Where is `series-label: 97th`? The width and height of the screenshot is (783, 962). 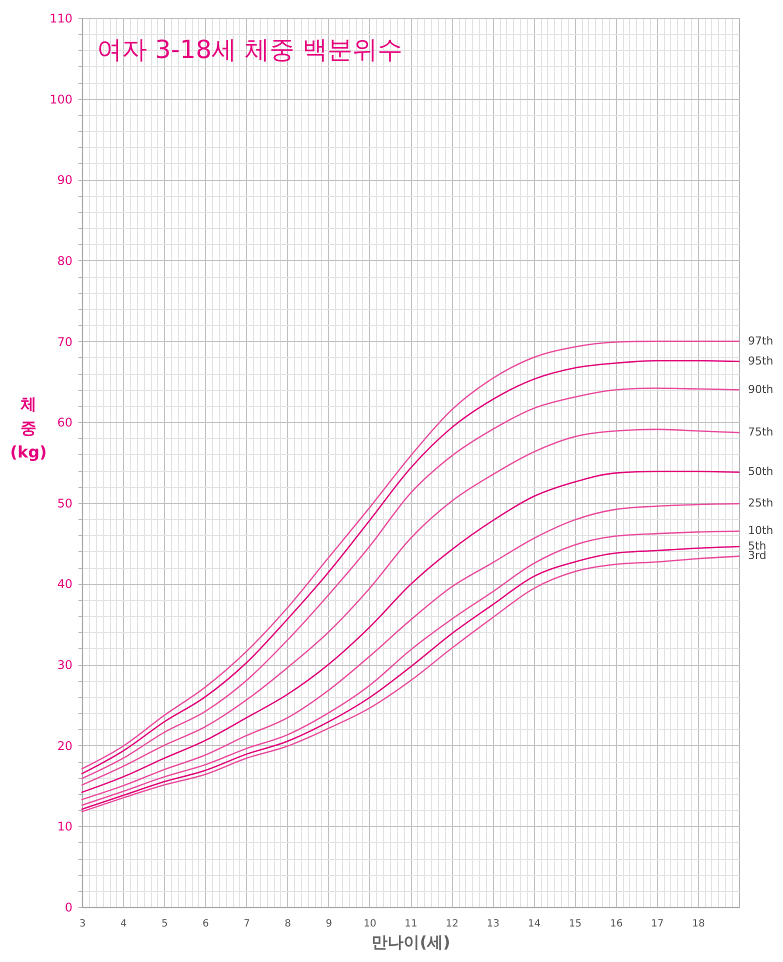 series-label: 97th is located at coordinates (761, 341).